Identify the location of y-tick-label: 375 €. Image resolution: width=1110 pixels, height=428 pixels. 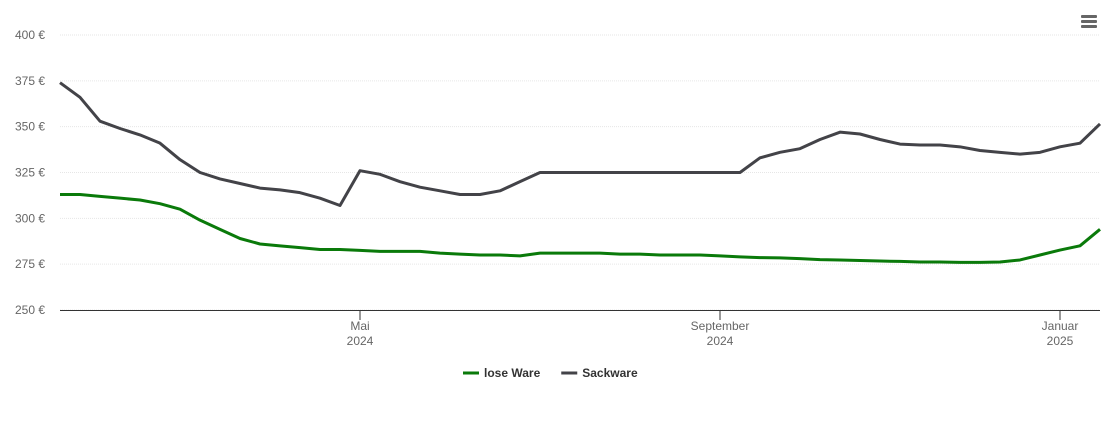
(30, 81).